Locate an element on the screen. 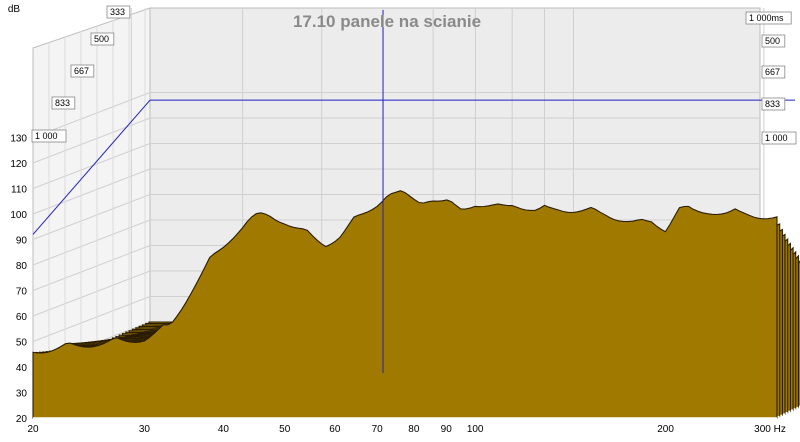 The image size is (800, 442). x-tick-label: 40 is located at coordinates (224, 429).